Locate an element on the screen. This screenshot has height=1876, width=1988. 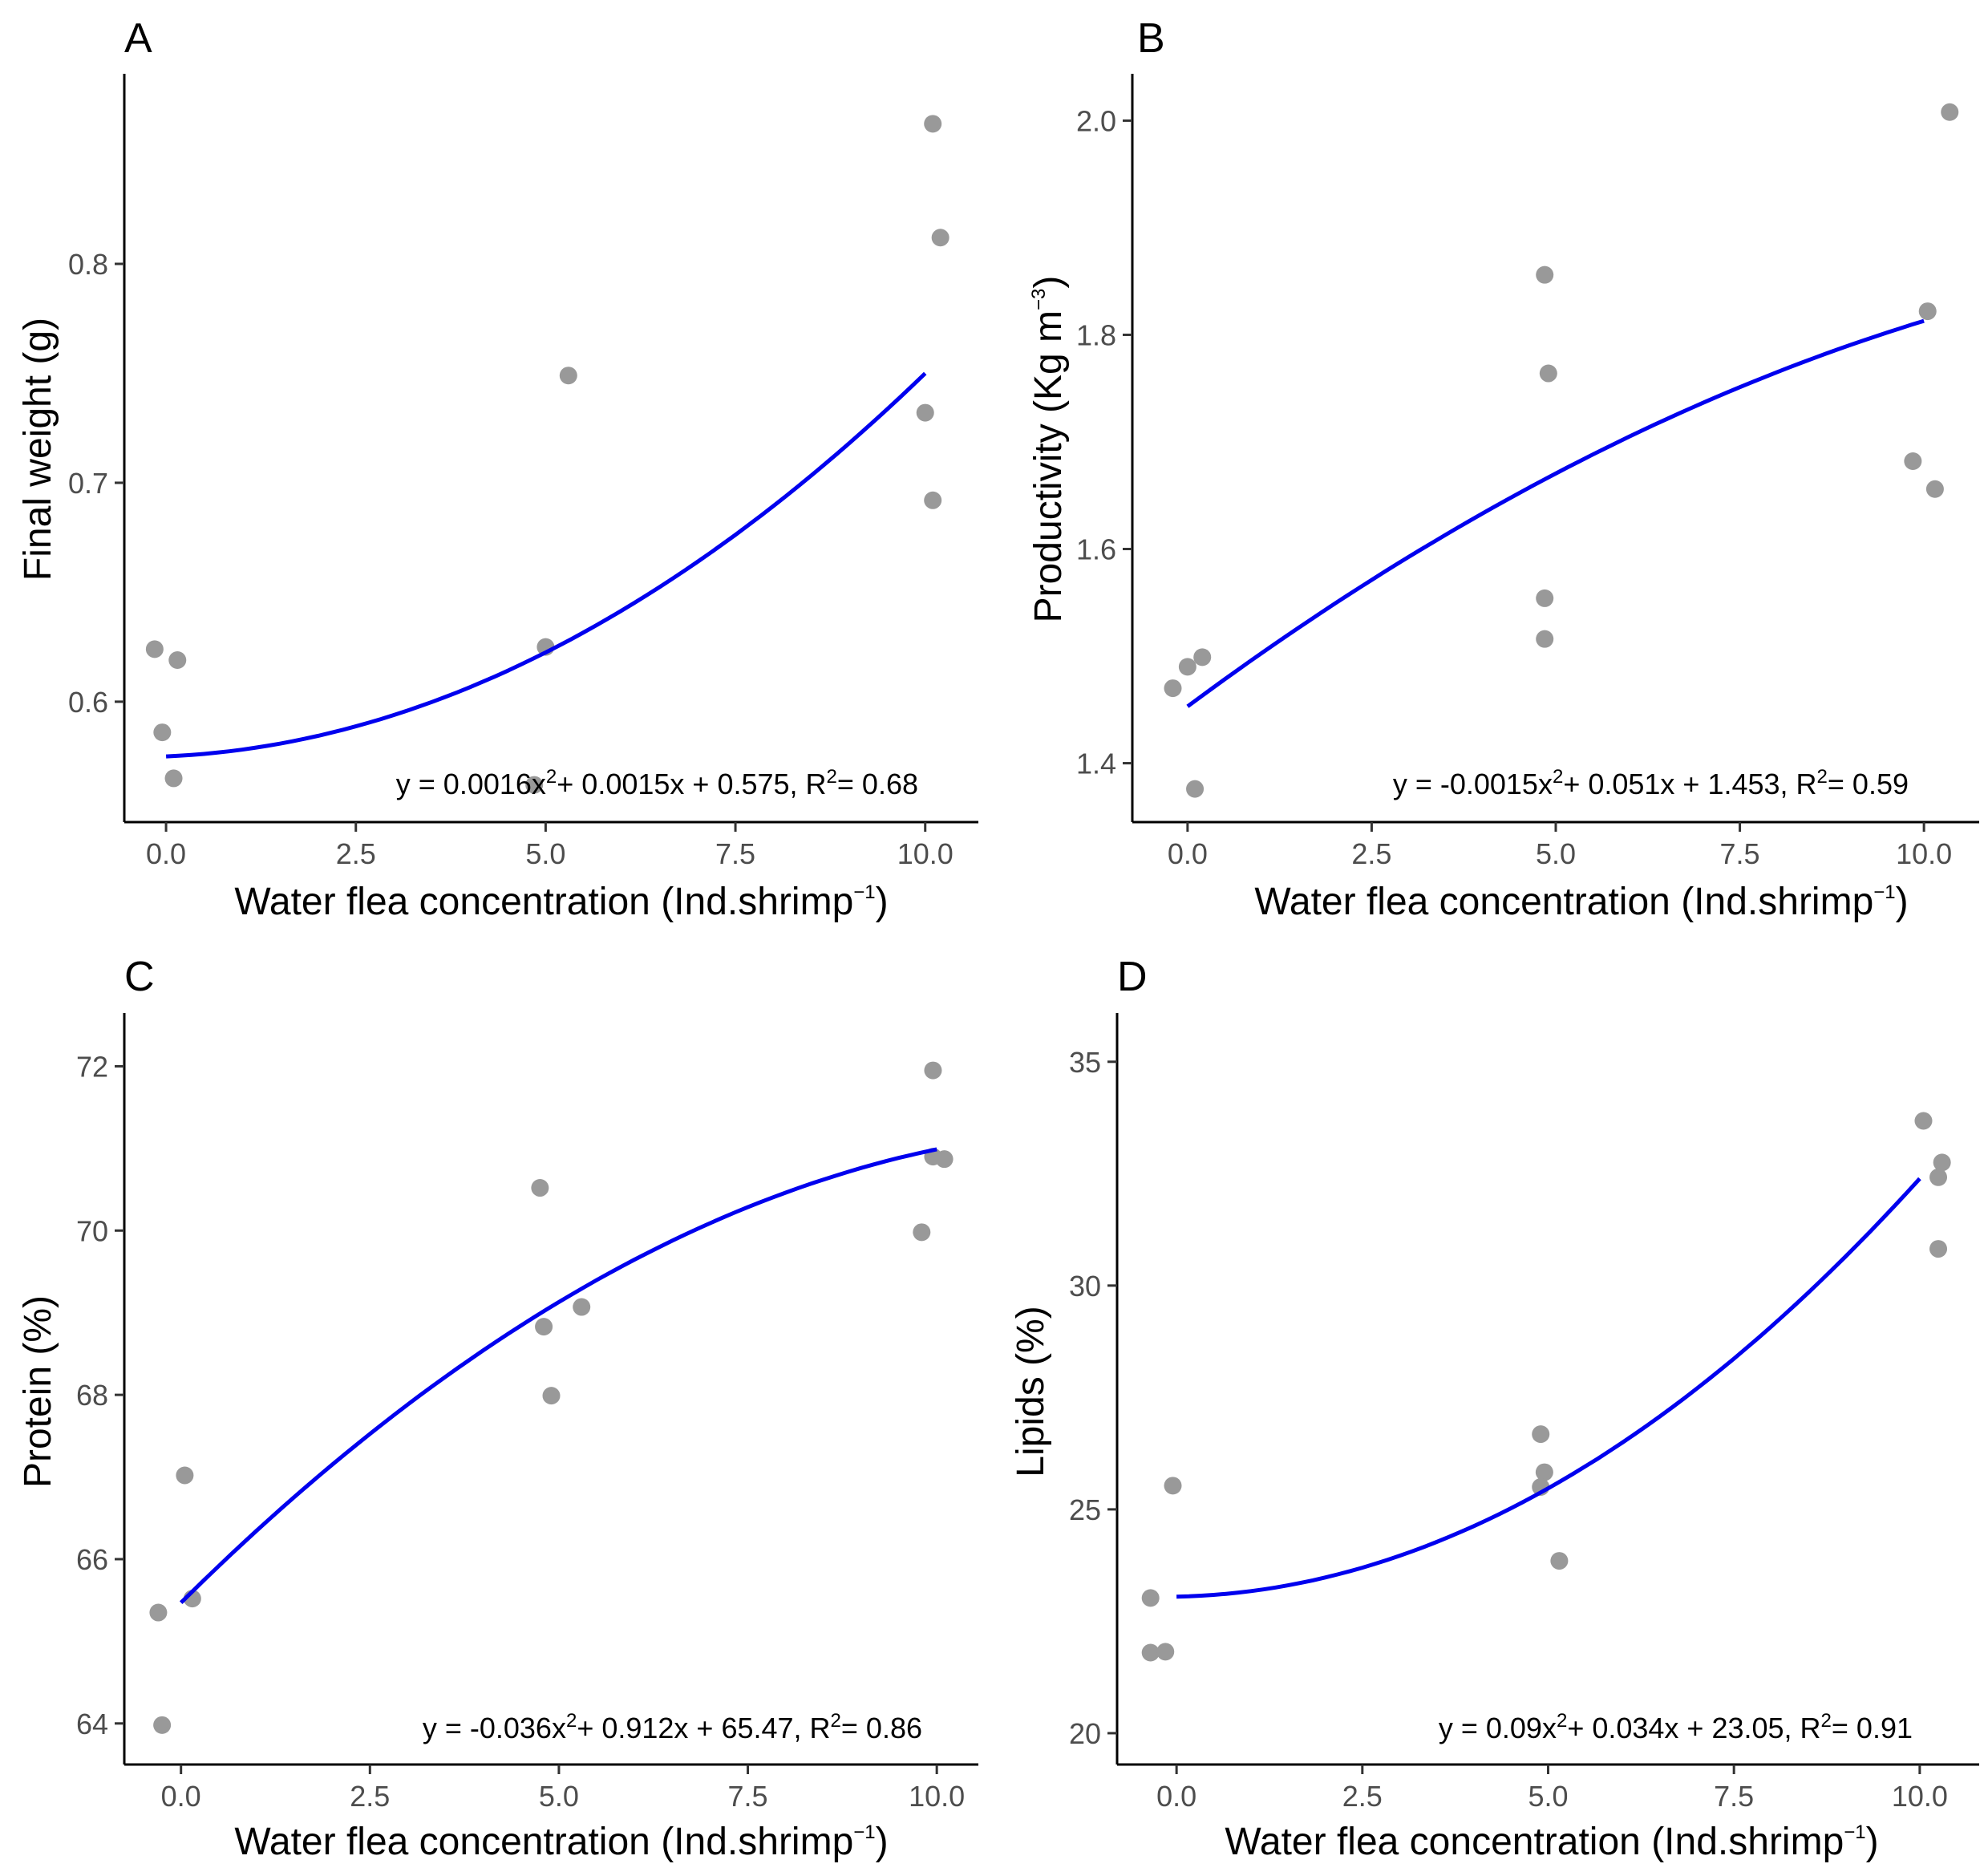
equation-annotation: y = -0.036x2+ 0.912x + 65.47, R2= 0.86 is located at coordinates (672, 1727).